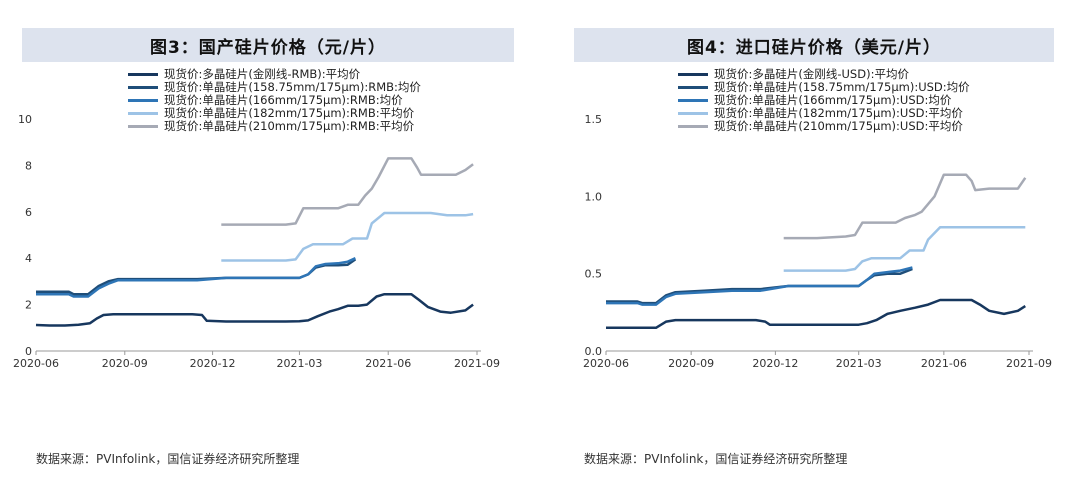  I want to click on legend-label: 现货价:多晶硅片(金刚线-RMB):平均价, so click(262, 74).